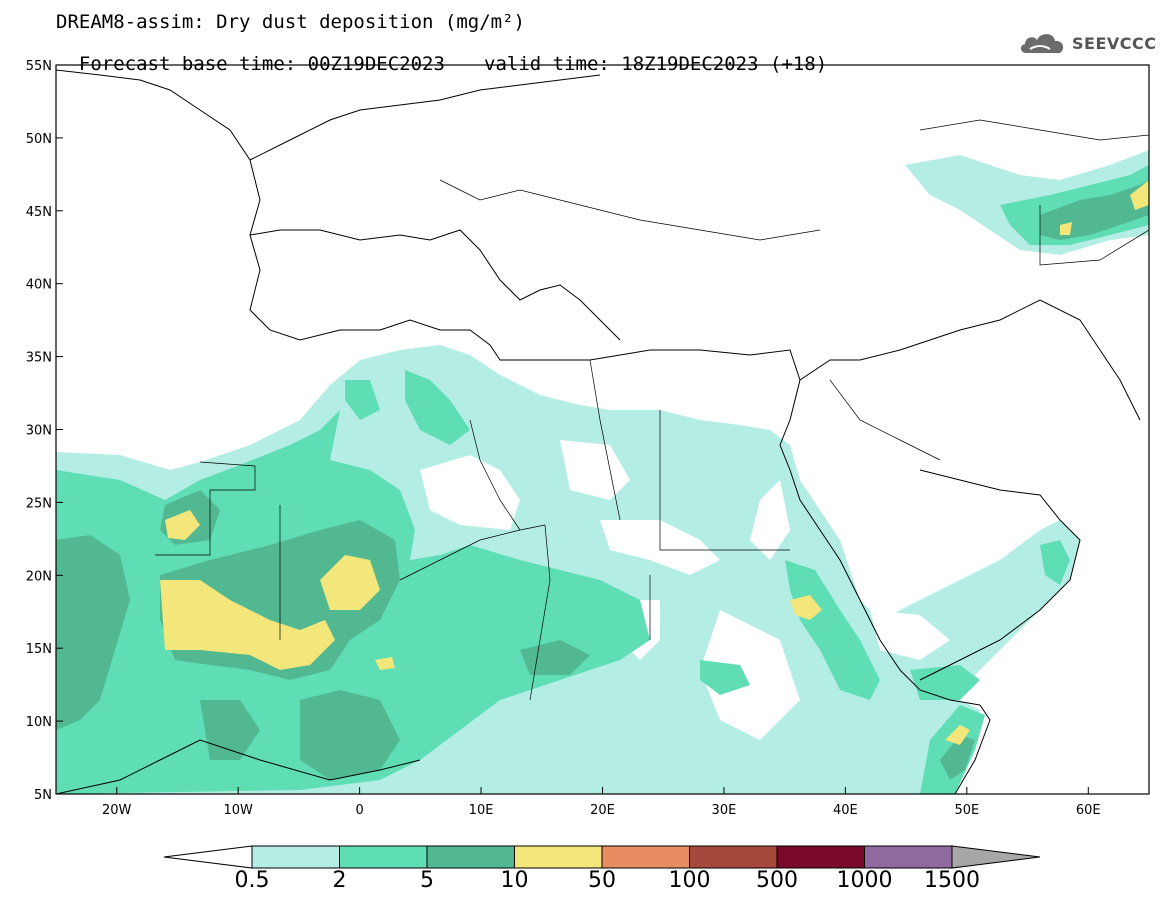 This screenshot has width=1165, height=907. I want to click on y-tick-label: 25N, so click(39, 503).